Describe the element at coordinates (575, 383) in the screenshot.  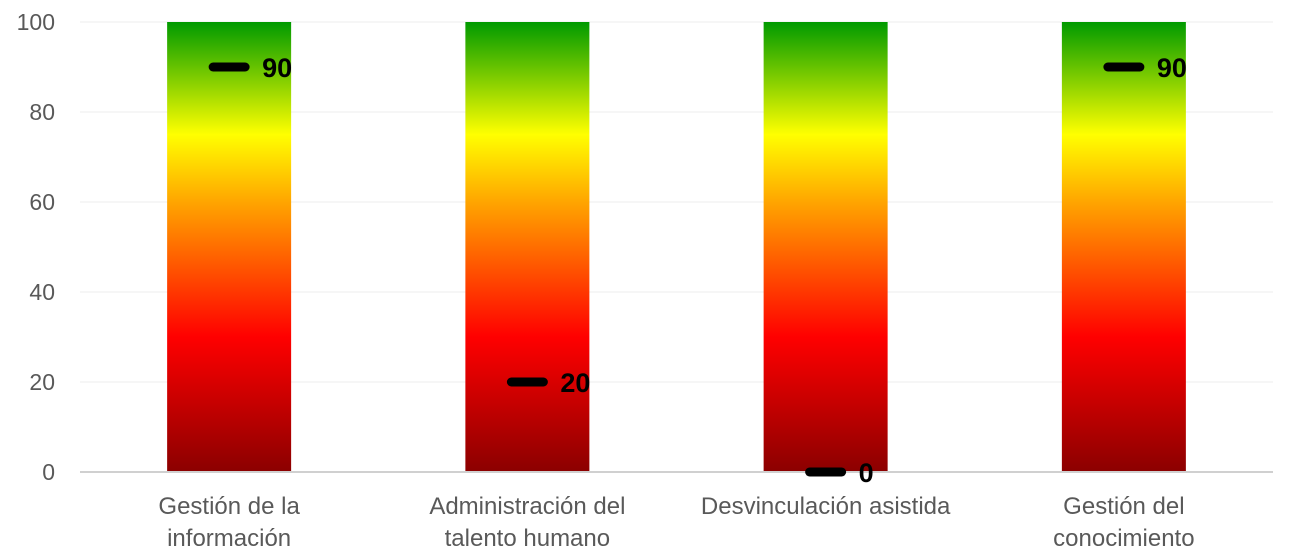
I see `value-label: 20` at that location.